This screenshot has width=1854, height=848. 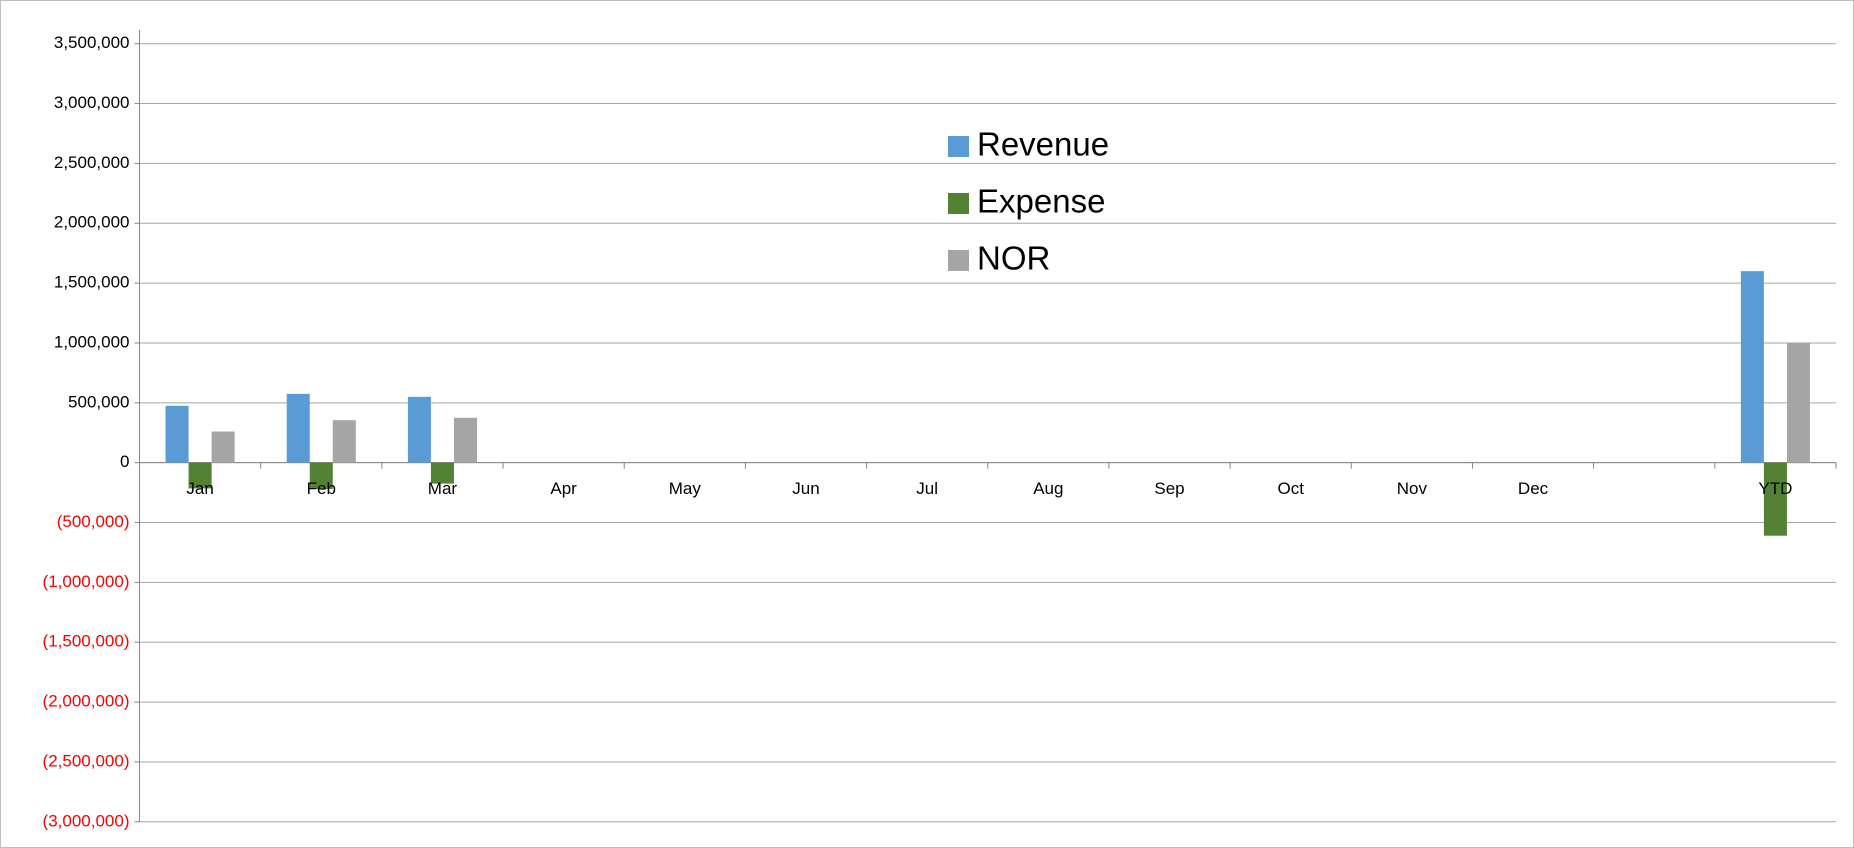 What do you see at coordinates (1048, 488) in the screenshot?
I see `x-tick-label: Aug` at bounding box center [1048, 488].